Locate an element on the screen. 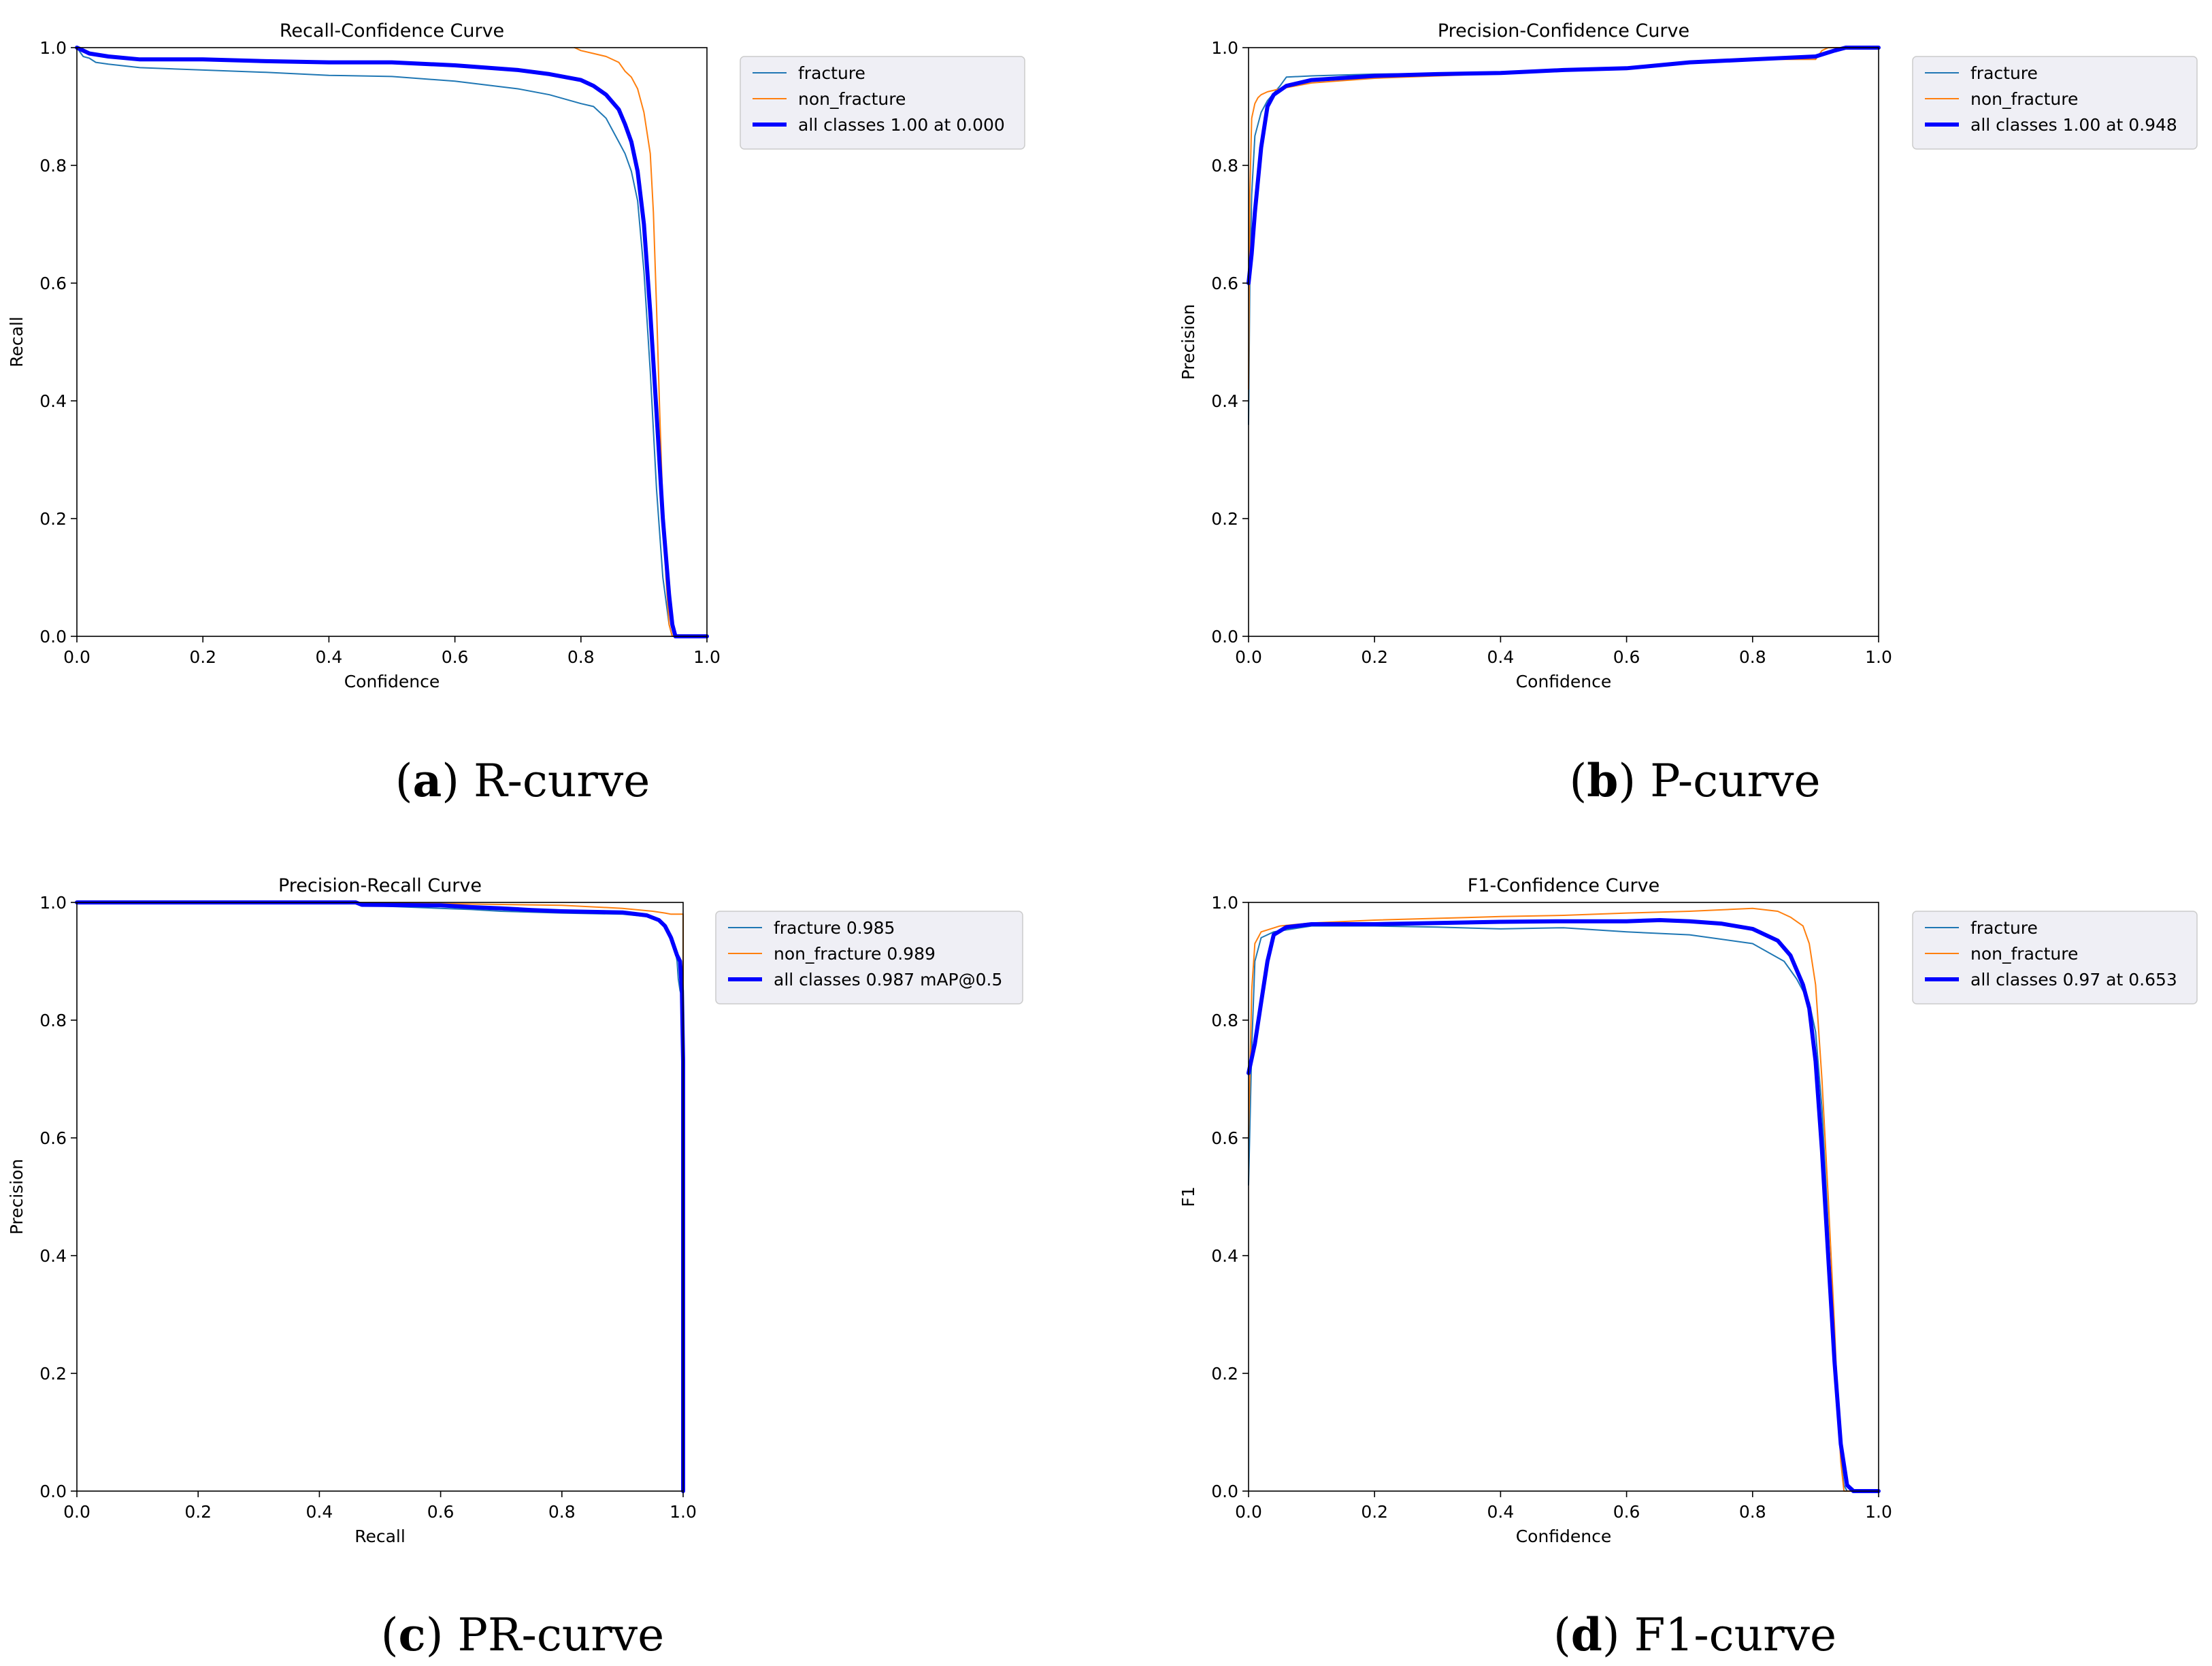 Image resolution: width=2212 pixels, height=1666 pixels. panel-caption: (d) F1-curve is located at coordinates (1694, 1634).